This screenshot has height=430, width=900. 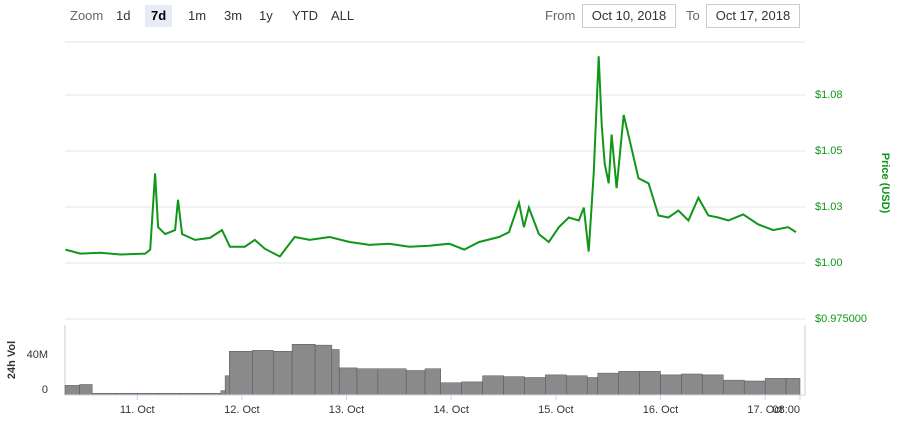 I want to click on x-tick-label: 08:00, so click(x=786, y=410).